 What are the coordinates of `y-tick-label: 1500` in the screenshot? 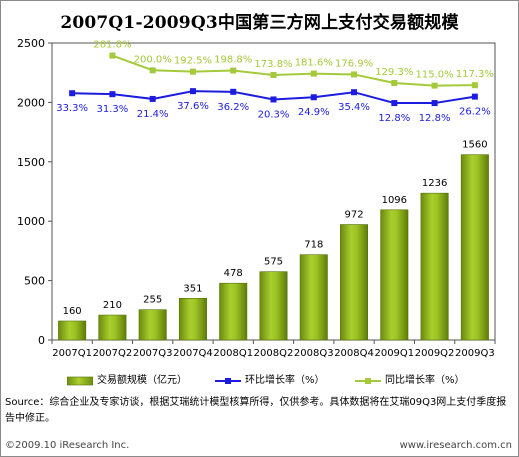 It's located at (31, 162).